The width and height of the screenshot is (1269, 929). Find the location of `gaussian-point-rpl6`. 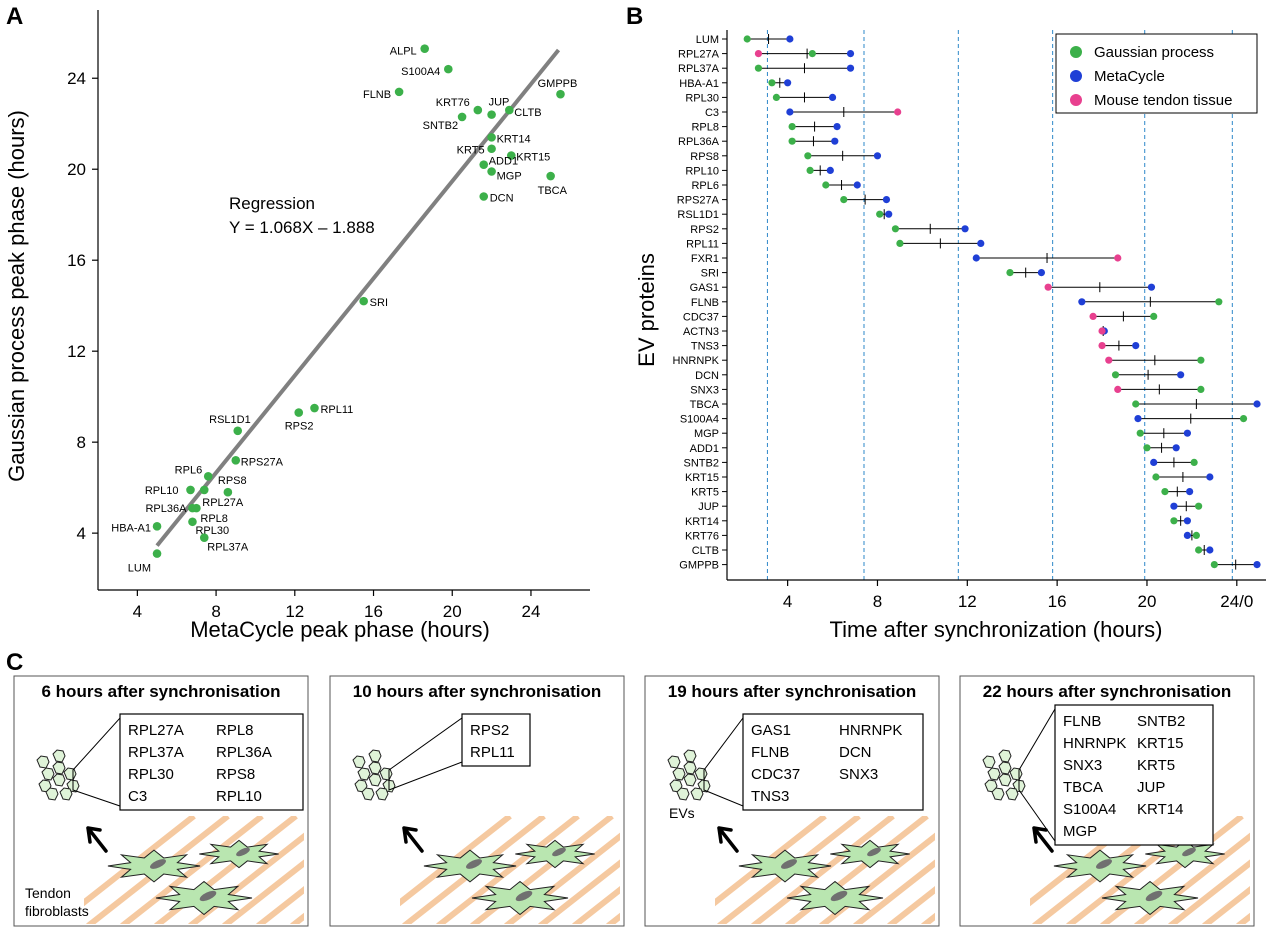

gaussian-point-rpl6 is located at coordinates (826, 185).